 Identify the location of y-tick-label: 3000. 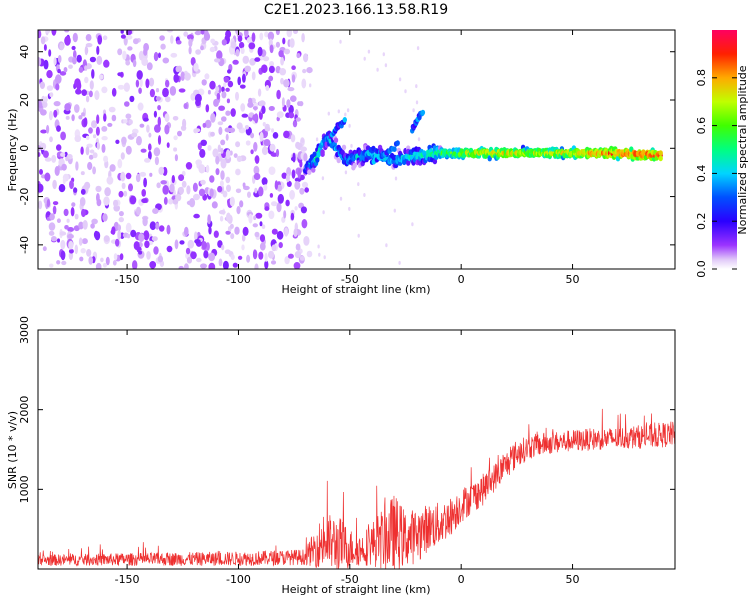
(24, 330).